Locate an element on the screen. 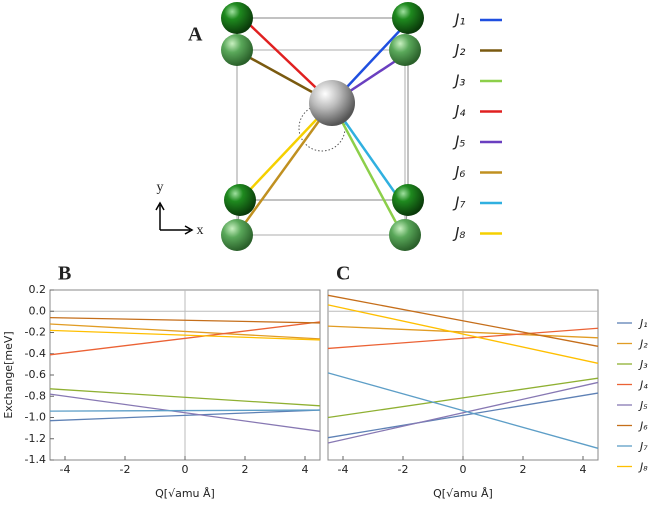 This screenshot has height=506, width=665. y-tick-label: -1.0 is located at coordinates (35, 417).